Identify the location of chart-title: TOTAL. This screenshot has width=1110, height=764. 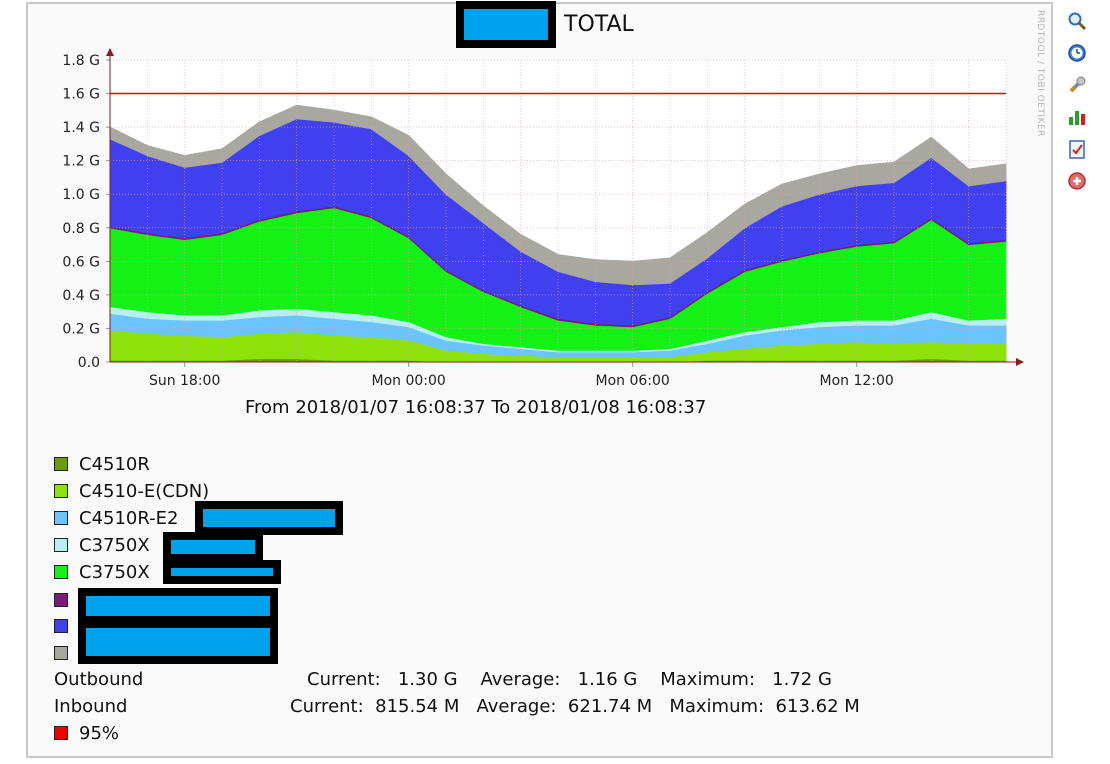
(599, 24).